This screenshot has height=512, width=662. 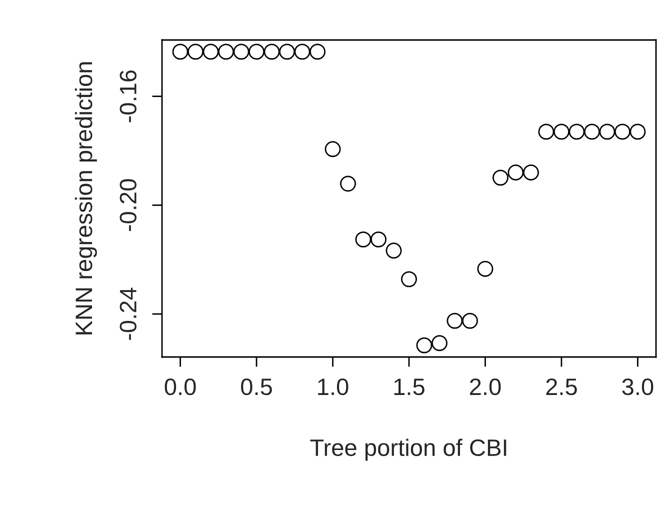 What do you see at coordinates (409, 387) in the screenshot?
I see `x-tick-label: 1.5` at bounding box center [409, 387].